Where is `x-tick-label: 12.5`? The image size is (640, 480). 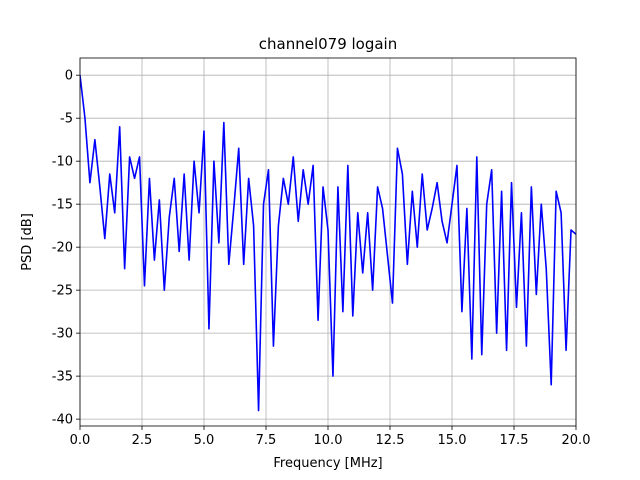 x-tick-label: 12.5 is located at coordinates (390, 440).